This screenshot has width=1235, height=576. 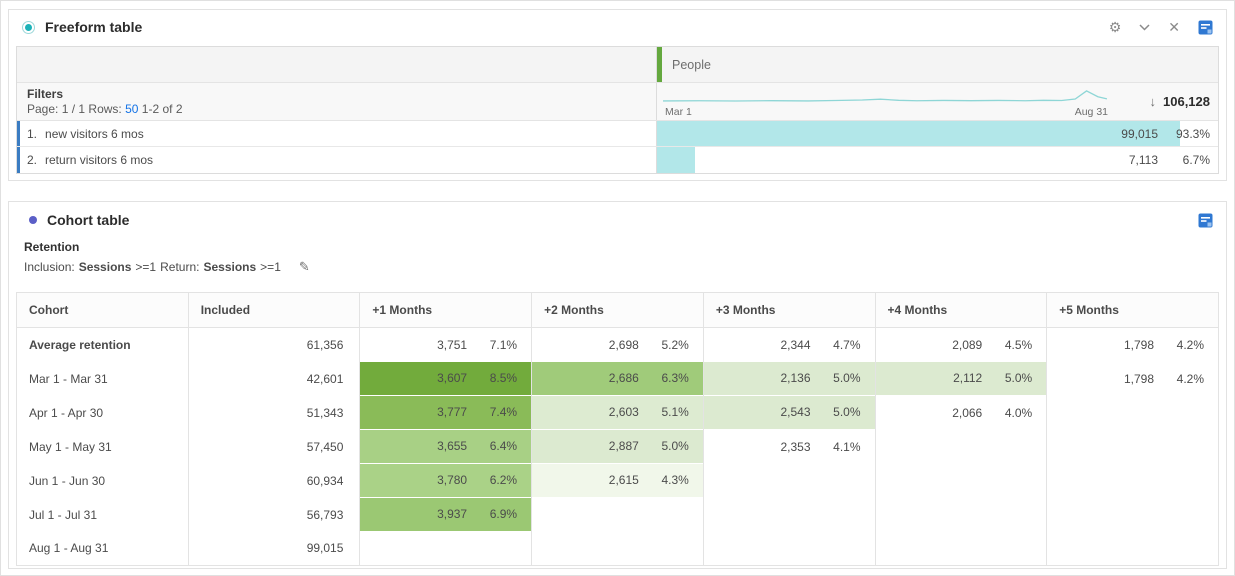 I want to click on column-header-label: People, so click(x=691, y=64).